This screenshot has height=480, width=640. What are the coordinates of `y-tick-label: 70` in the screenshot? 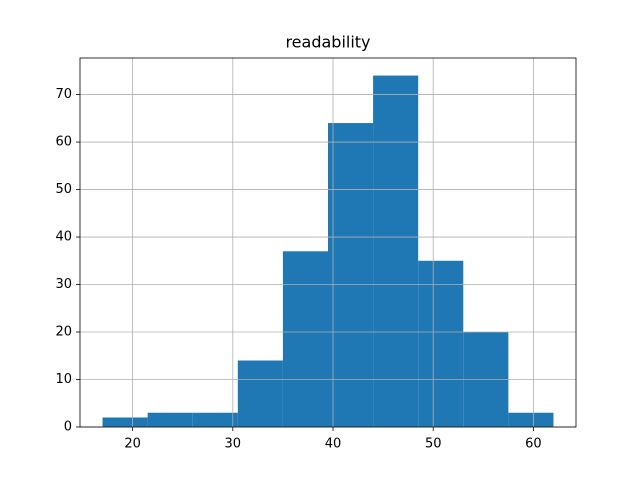 It's located at (63, 94).